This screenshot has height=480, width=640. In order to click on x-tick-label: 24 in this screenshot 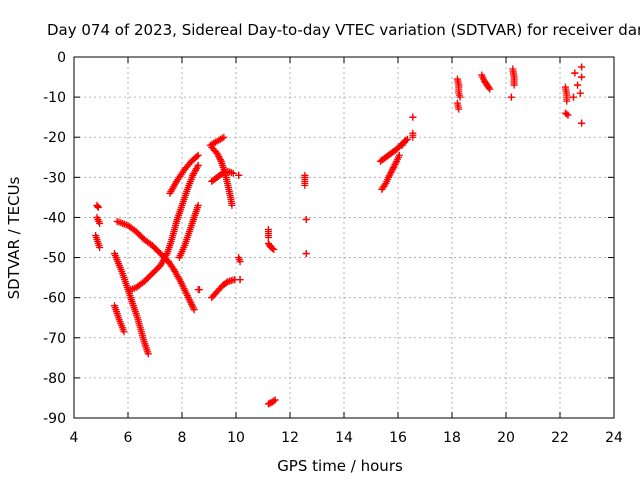, I will do `click(614, 438)`.